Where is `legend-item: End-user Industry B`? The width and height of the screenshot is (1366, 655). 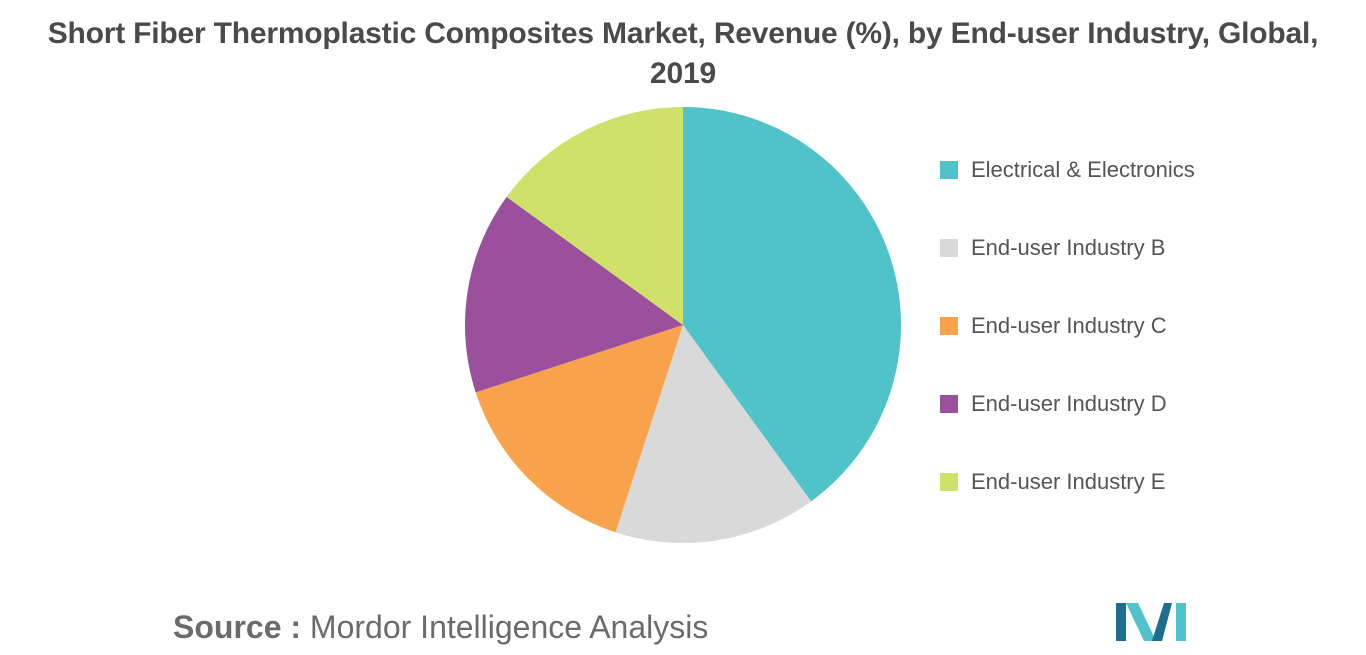
legend-item: End-user Industry B is located at coordinates (1067, 269).